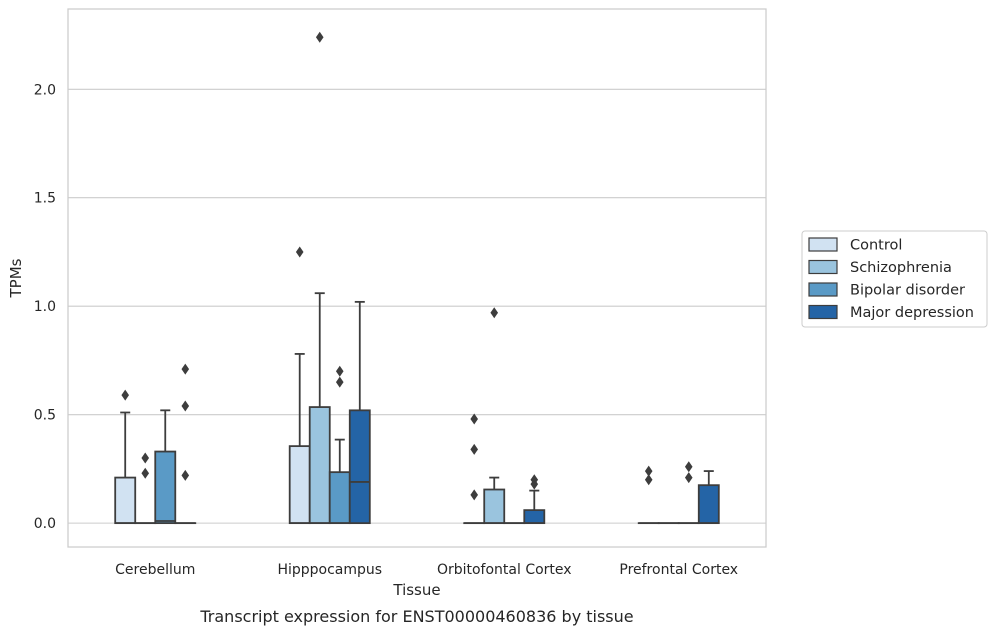 The image size is (997, 634). Describe the element at coordinates (155, 570) in the screenshot. I see `x-tick-label: Cerebellum` at that location.